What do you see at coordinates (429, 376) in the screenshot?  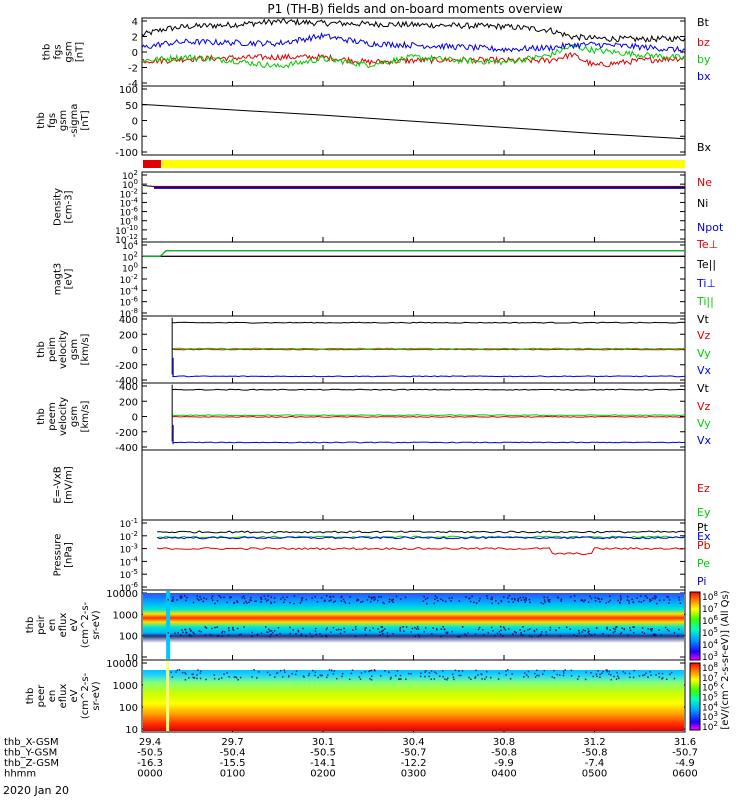 I see `trace-Vx` at bounding box center [429, 376].